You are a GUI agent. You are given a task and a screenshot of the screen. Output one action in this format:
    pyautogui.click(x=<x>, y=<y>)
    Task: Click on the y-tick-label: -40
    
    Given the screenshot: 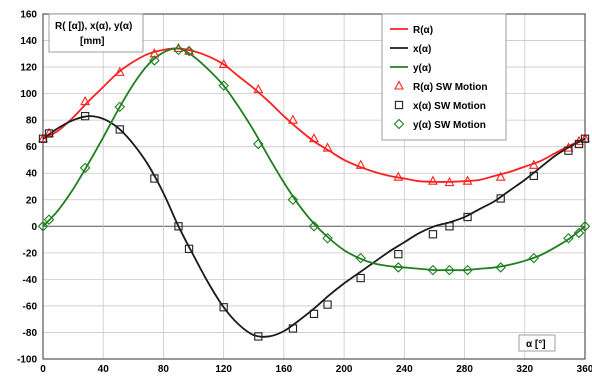 What is the action you would take?
    pyautogui.click(x=30, y=280)
    